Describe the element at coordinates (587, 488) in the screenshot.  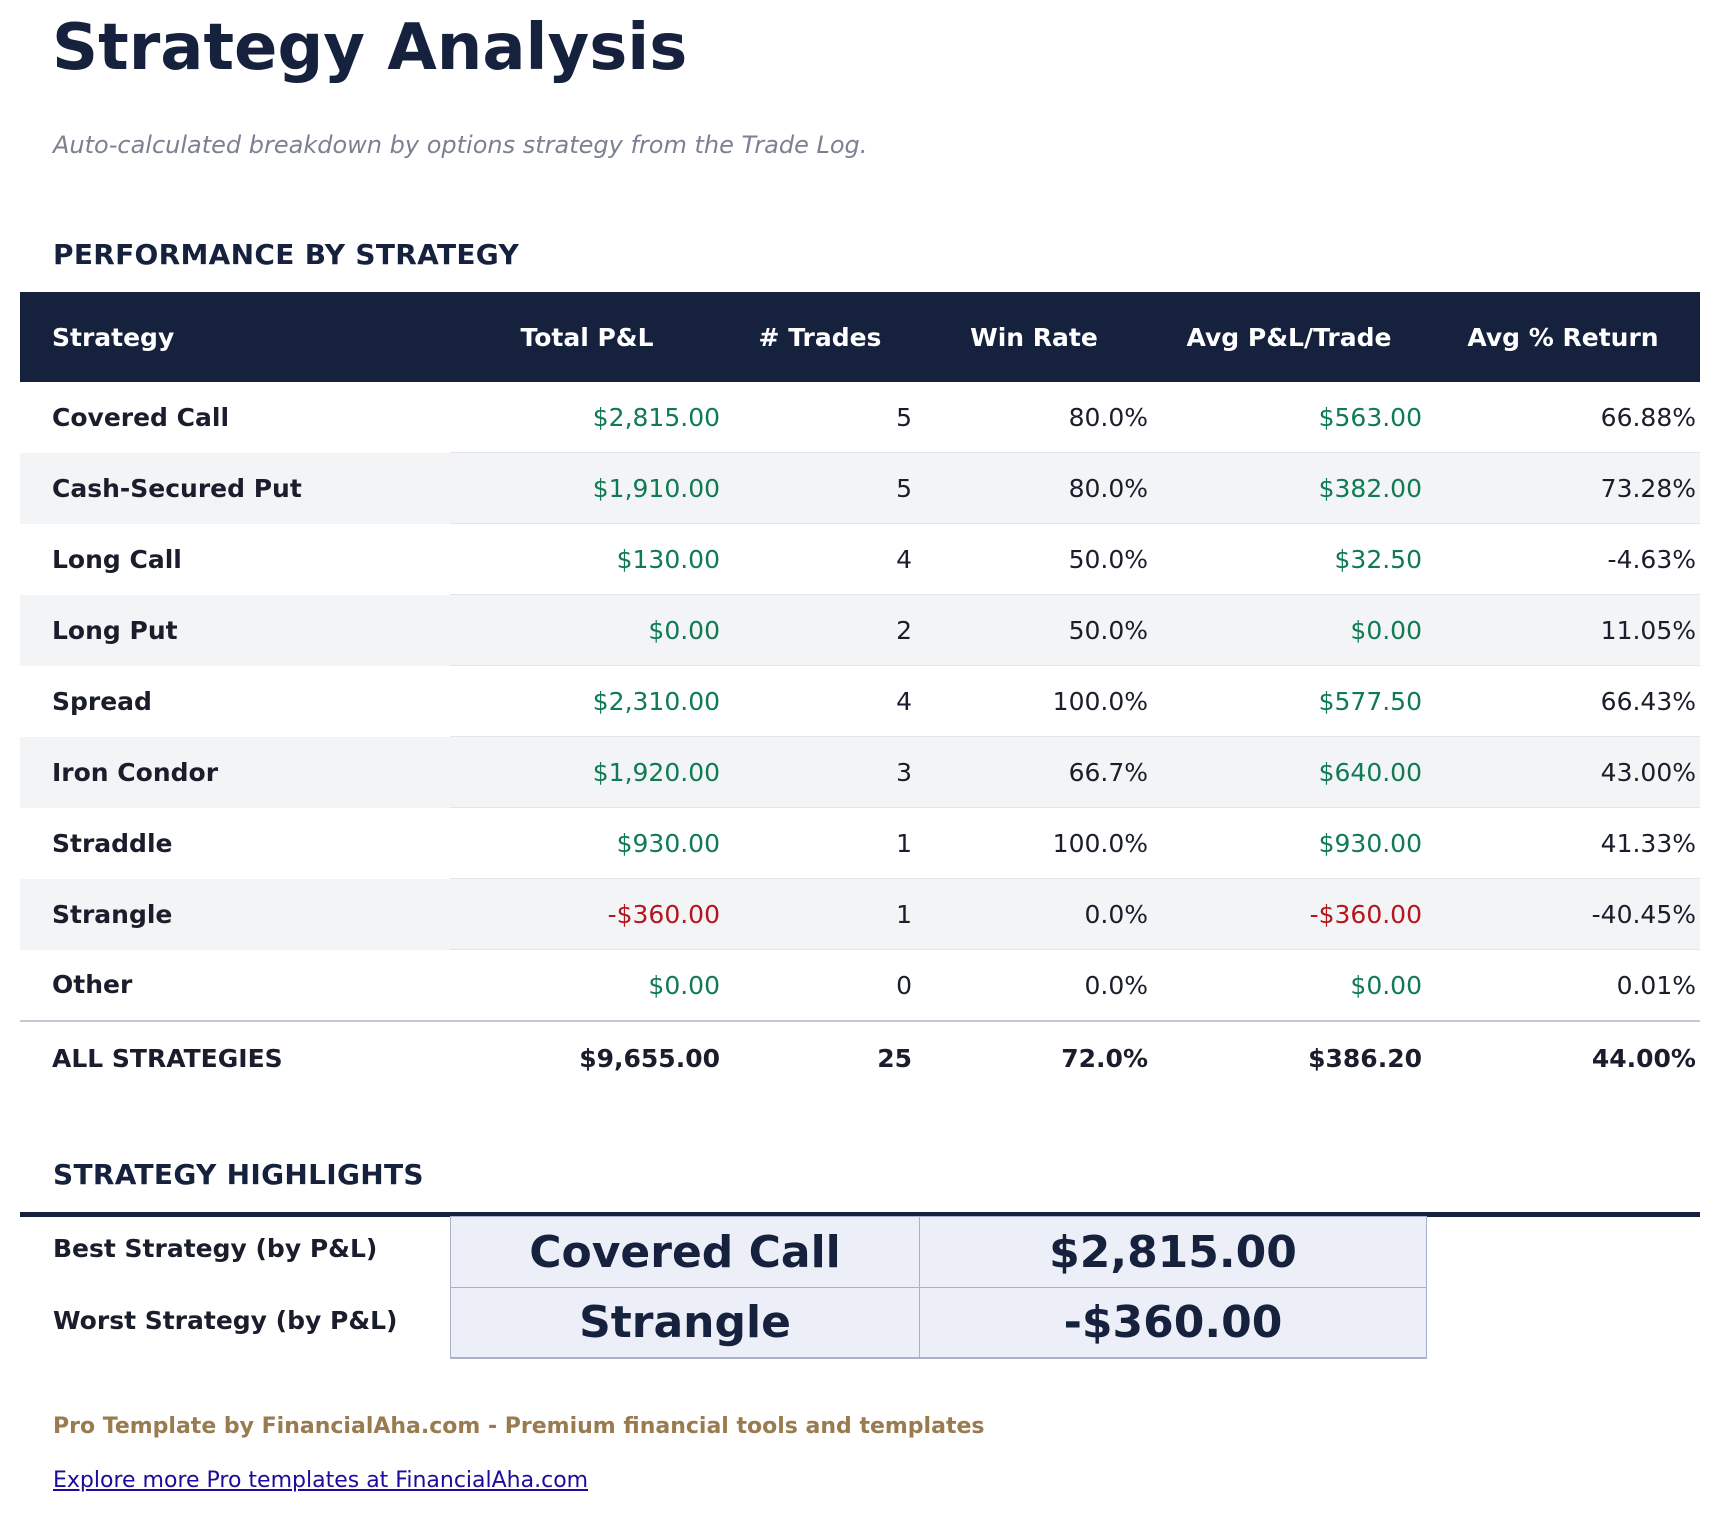
I see `total-pnl-cell: $1,910.00` at that location.